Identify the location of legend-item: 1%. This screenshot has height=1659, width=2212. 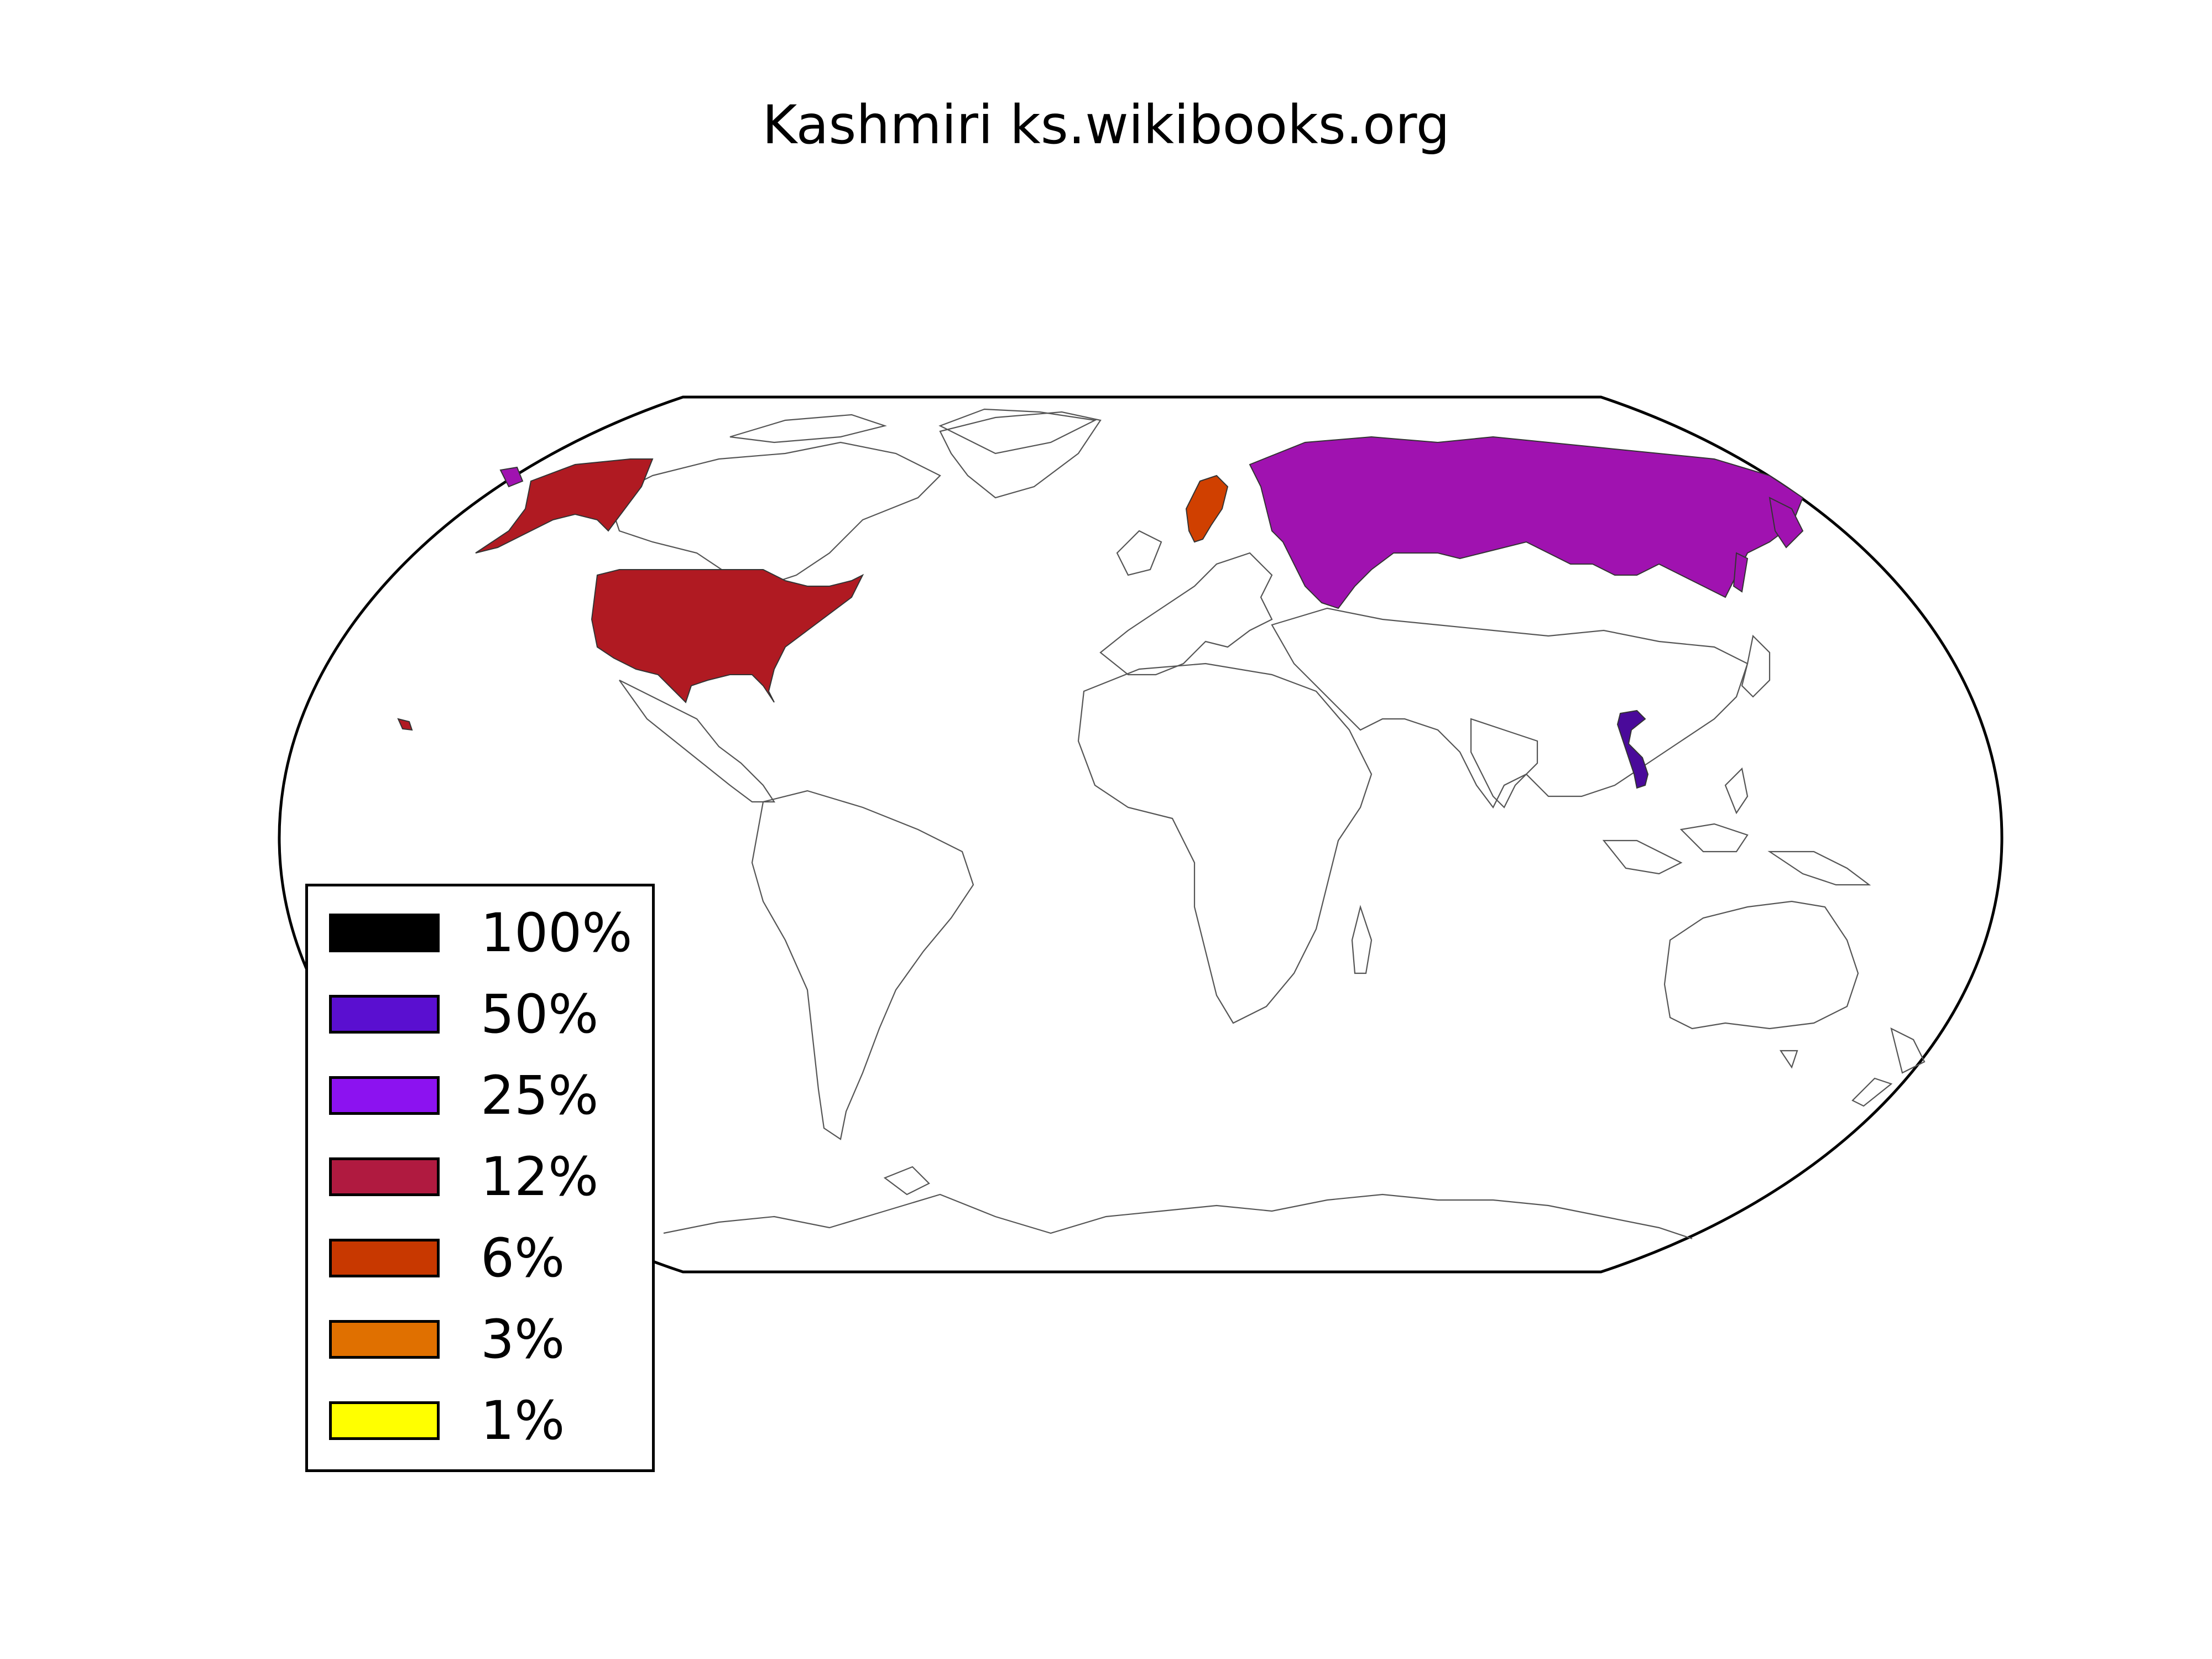
(447, 1421).